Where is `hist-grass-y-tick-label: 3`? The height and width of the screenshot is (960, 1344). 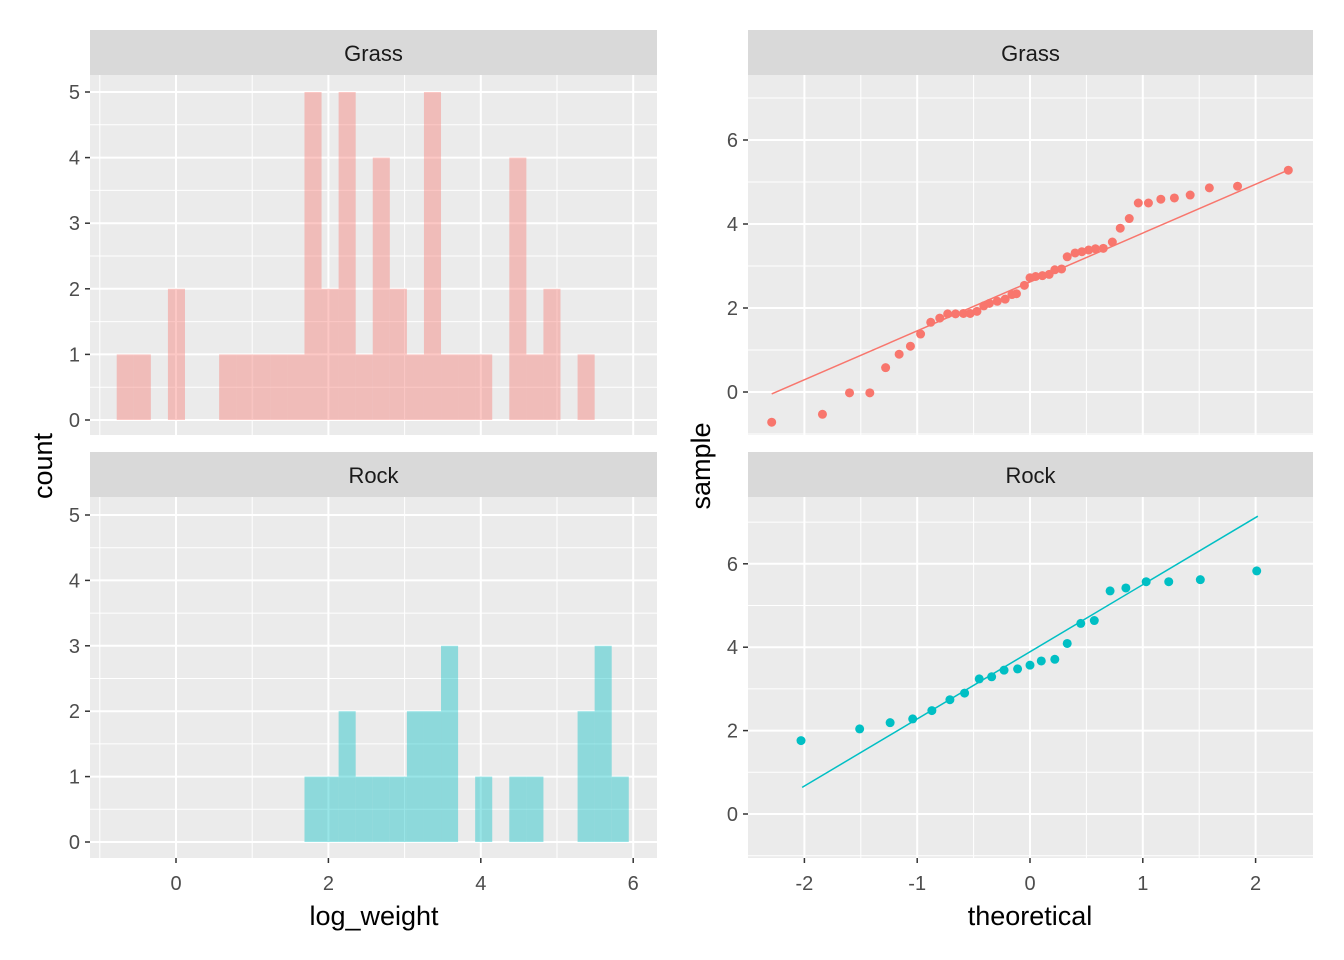 hist-grass-y-tick-label: 3 is located at coordinates (74, 224).